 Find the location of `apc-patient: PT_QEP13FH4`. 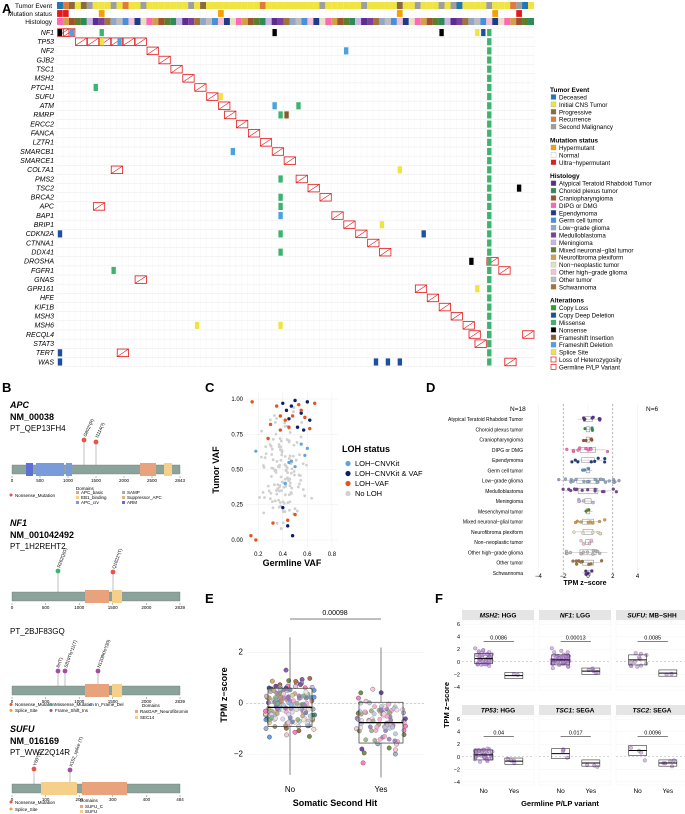

apc-patient: PT_QEP13FH4 is located at coordinates (38, 428).